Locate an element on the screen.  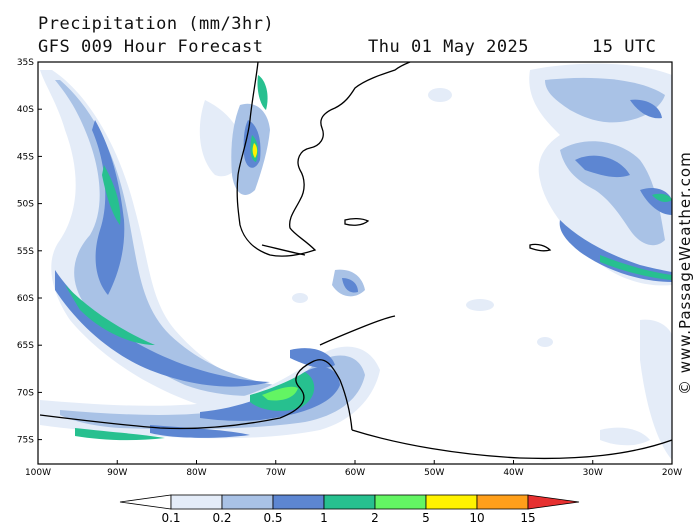
legend-label-0.1: 0.1 is located at coordinates (170, 518).